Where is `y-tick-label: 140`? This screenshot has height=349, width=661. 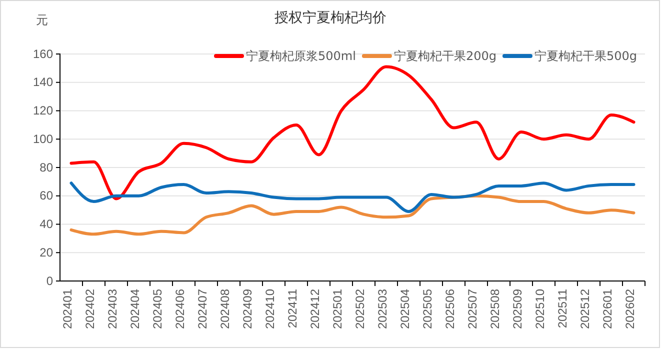 y-tick-label: 140 is located at coordinates (43, 82).